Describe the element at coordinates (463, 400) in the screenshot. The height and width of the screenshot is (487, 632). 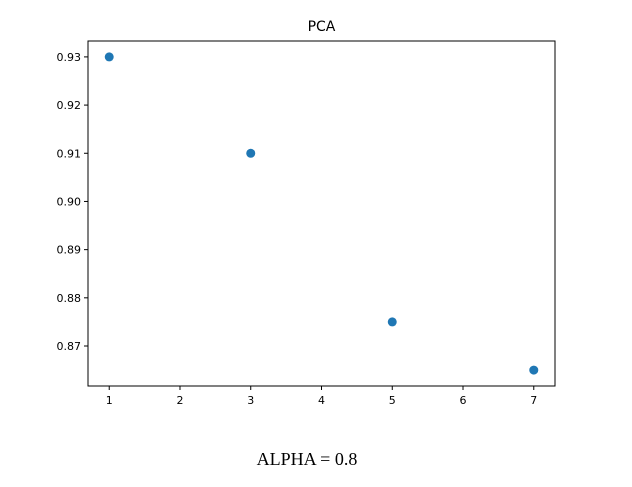
I see `x-tick-label: 6` at that location.